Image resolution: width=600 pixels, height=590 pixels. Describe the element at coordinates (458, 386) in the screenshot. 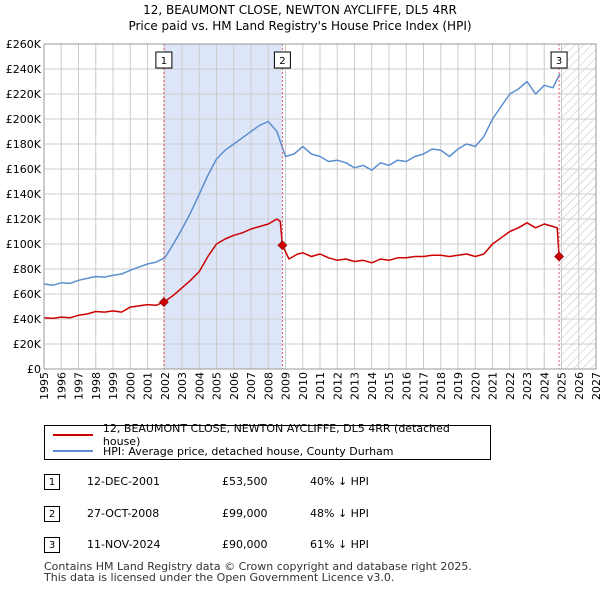

I see `x-tick-label: 2019` at that location.